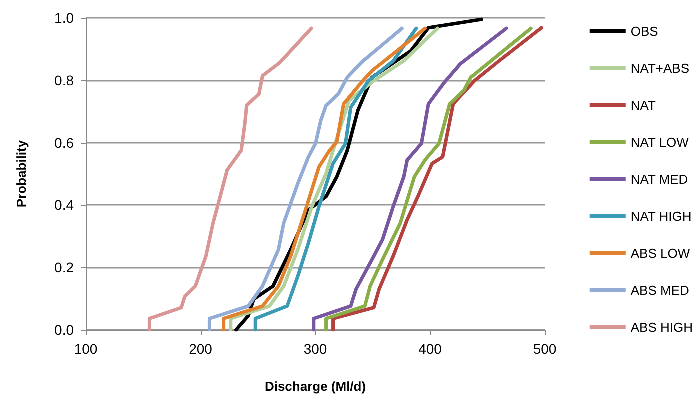  Describe the element at coordinates (201, 349) in the screenshot. I see `x-tick-label: 200` at that location.